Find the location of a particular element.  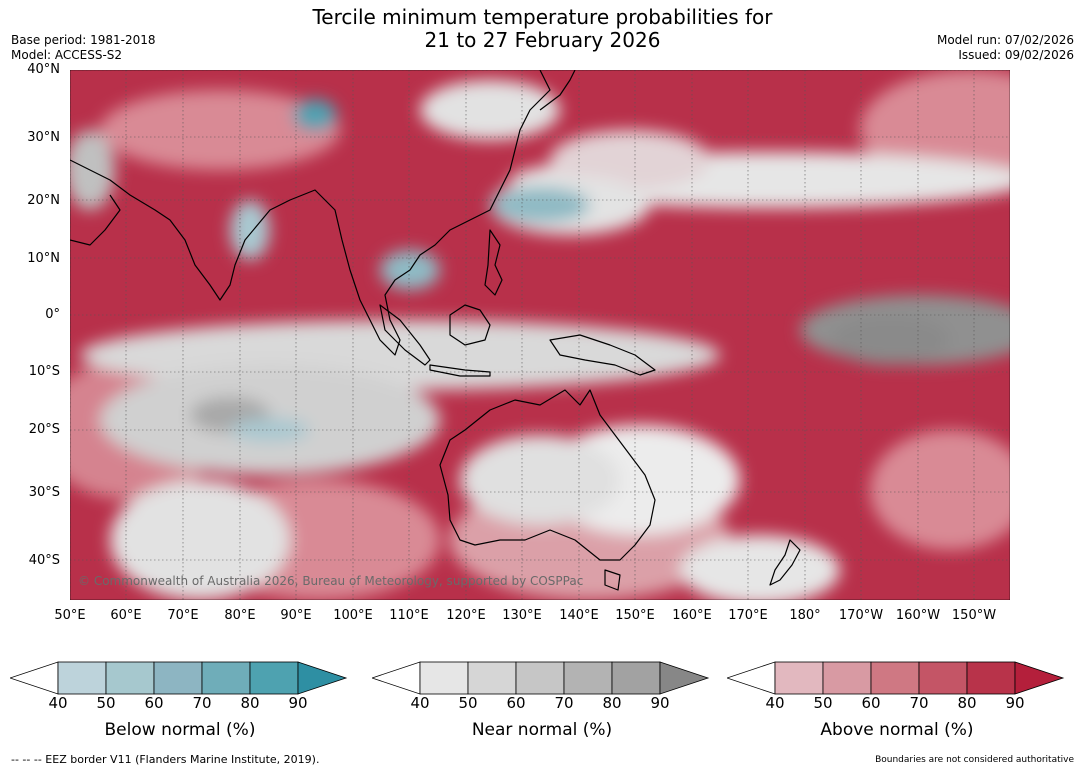

lat-label-40s: 40°S is located at coordinates (44, 560).